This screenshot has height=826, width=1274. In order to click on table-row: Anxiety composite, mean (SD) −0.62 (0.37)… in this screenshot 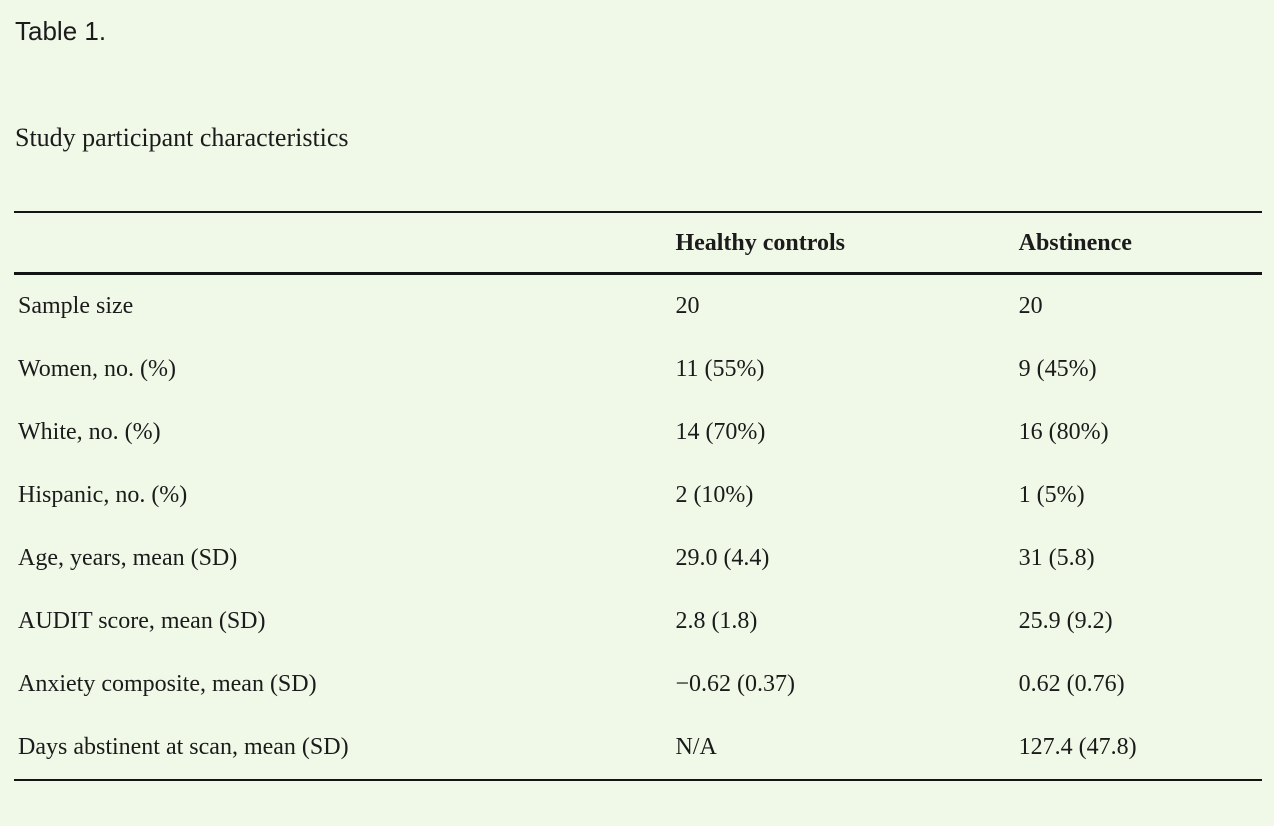, I will do `click(638, 684)`.